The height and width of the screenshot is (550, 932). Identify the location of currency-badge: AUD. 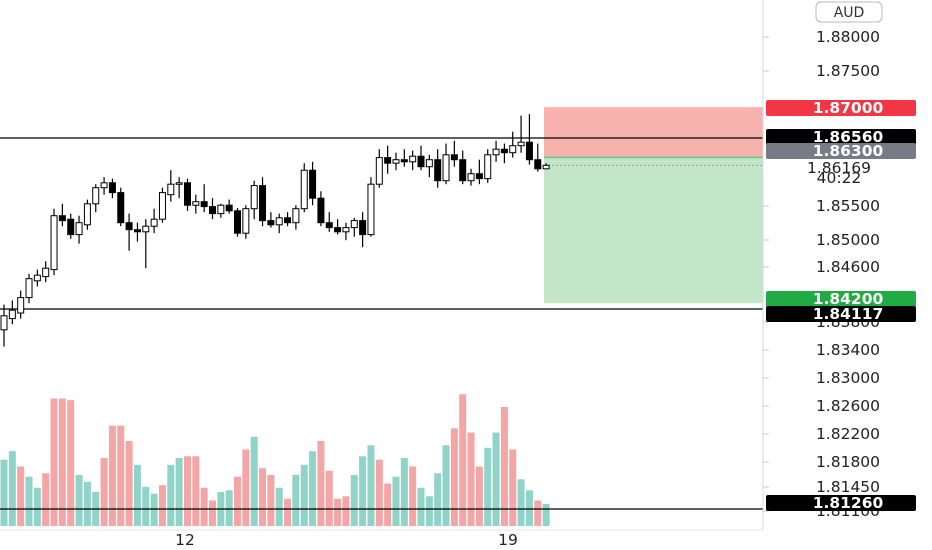
(849, 12).